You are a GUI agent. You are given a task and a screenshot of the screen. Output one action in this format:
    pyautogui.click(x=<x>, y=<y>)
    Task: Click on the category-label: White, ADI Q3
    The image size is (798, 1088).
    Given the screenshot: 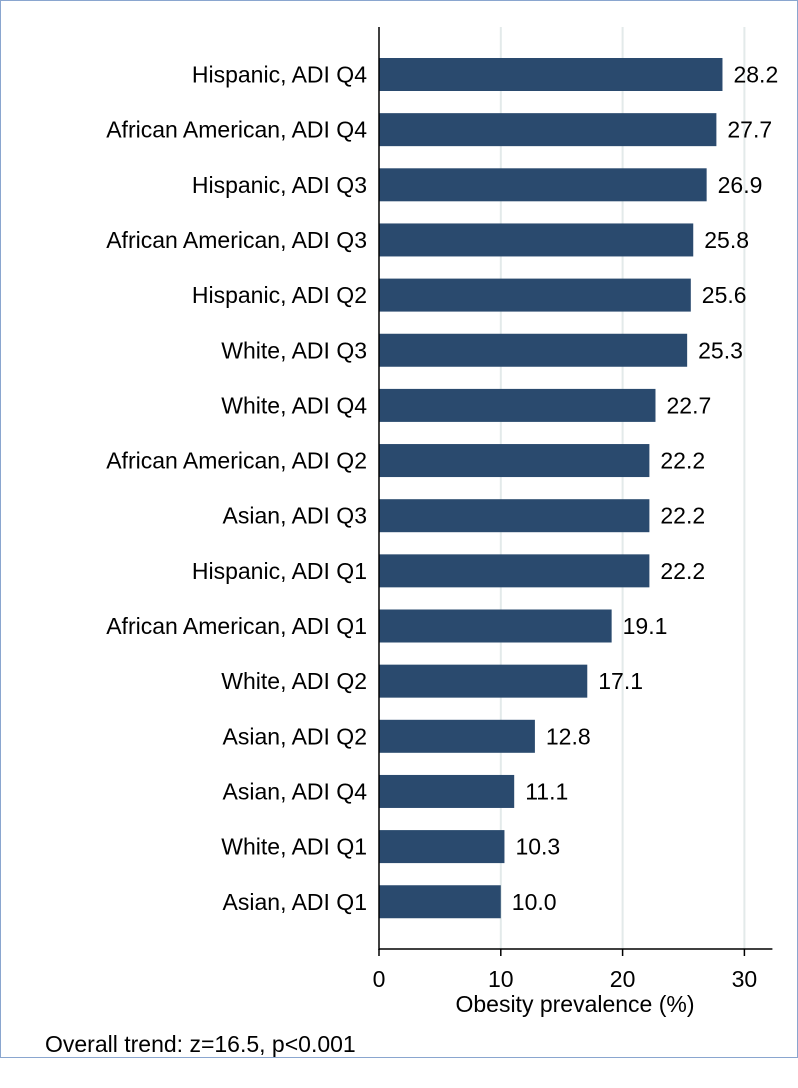 What is the action you would take?
    pyautogui.click(x=294, y=350)
    